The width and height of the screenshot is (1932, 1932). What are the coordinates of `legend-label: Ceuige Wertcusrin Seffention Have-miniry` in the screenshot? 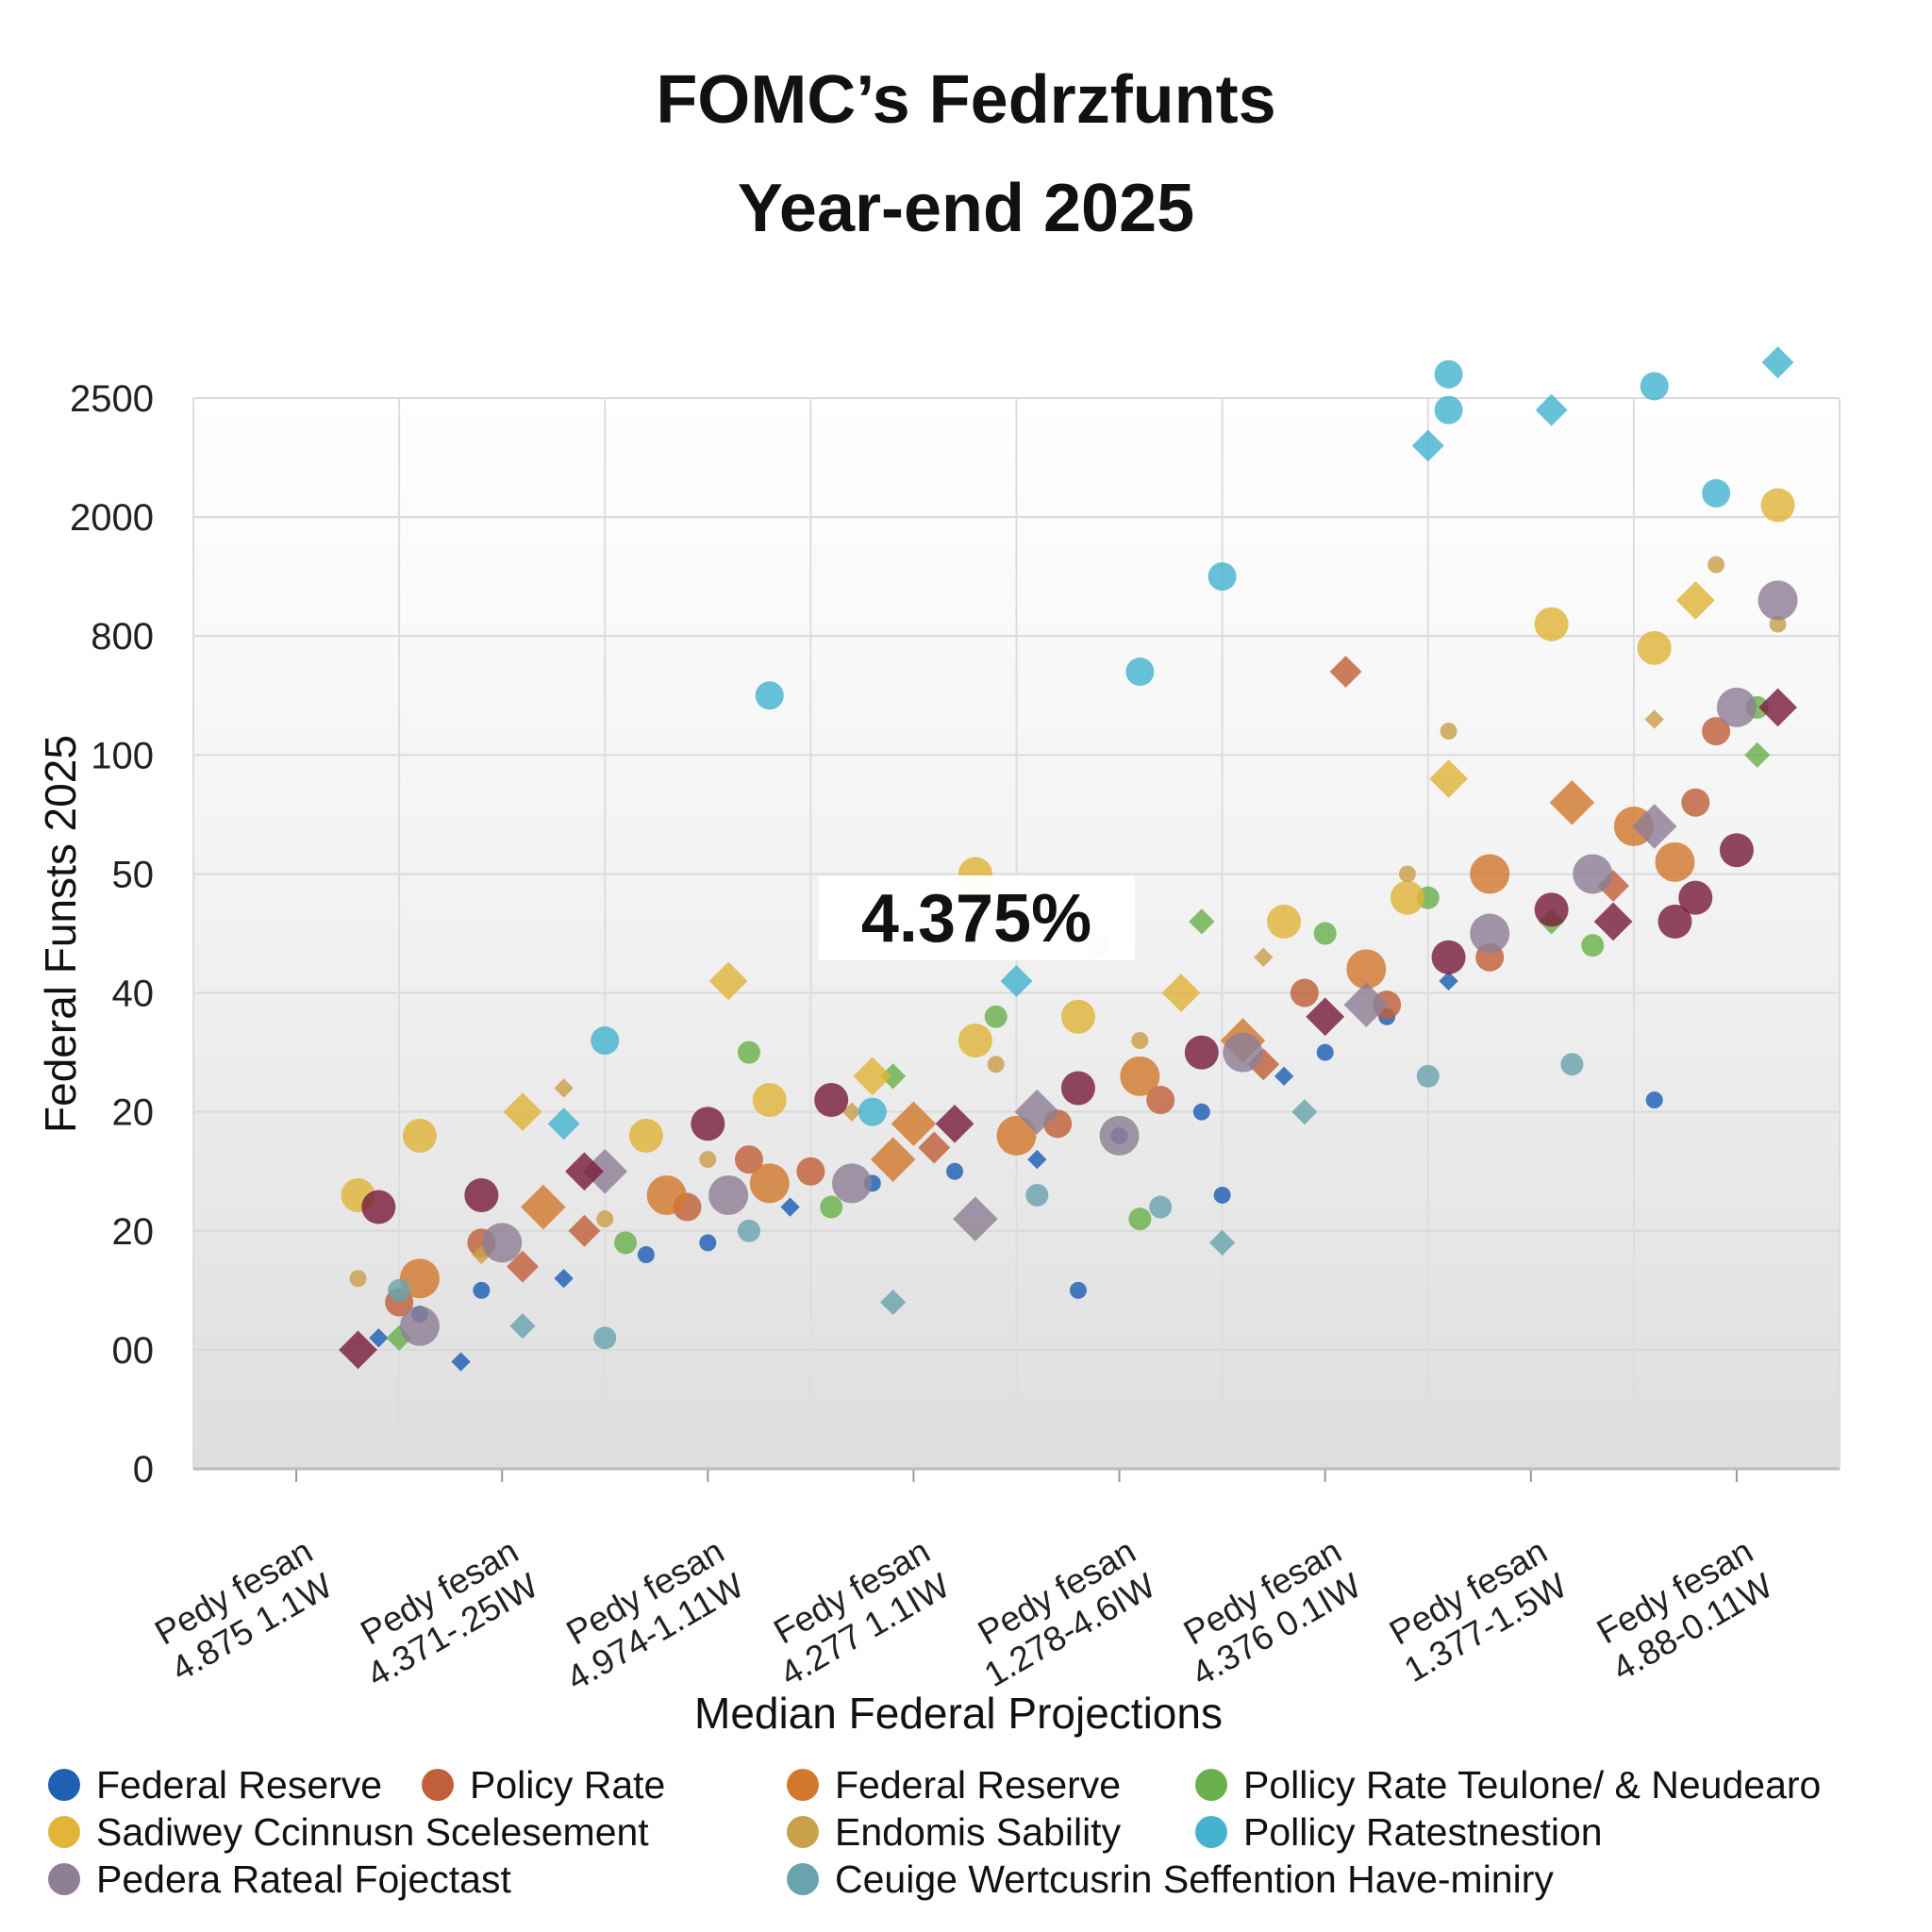 It's located at (1194, 1879).